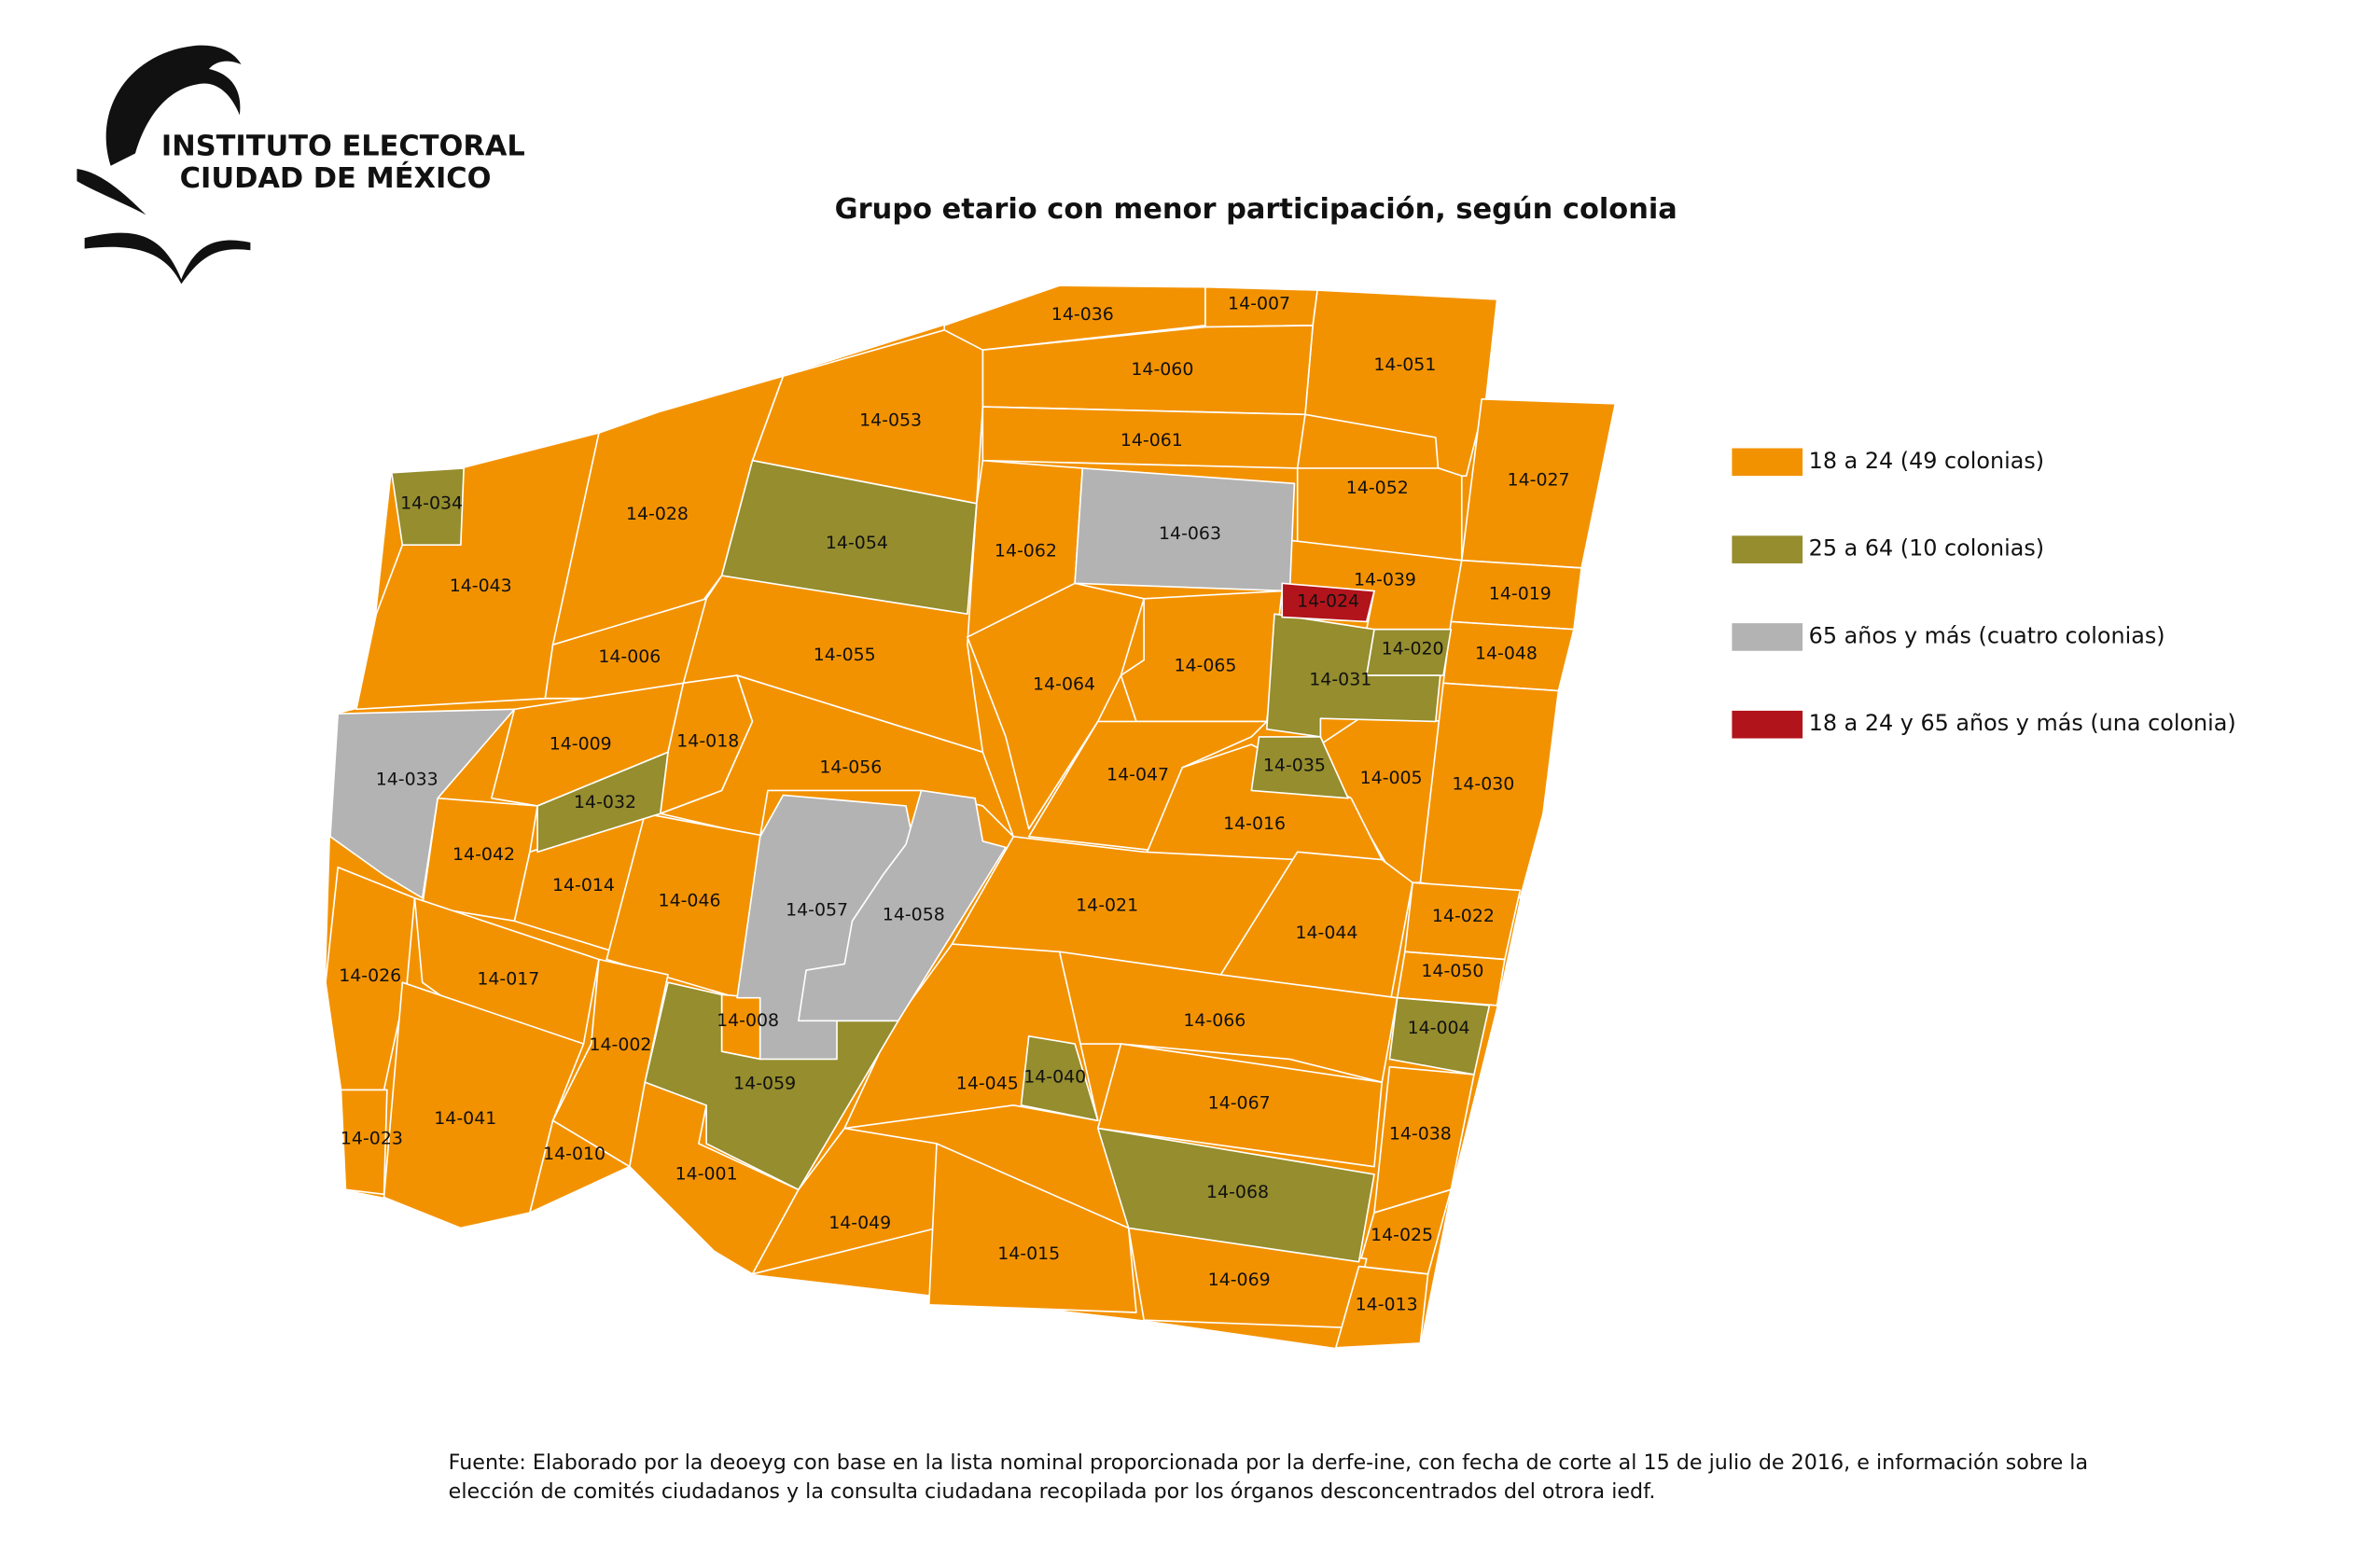 The width and height of the screenshot is (2380, 1555). What do you see at coordinates (465, 1118) in the screenshot?
I see `region-label: 14-041` at bounding box center [465, 1118].